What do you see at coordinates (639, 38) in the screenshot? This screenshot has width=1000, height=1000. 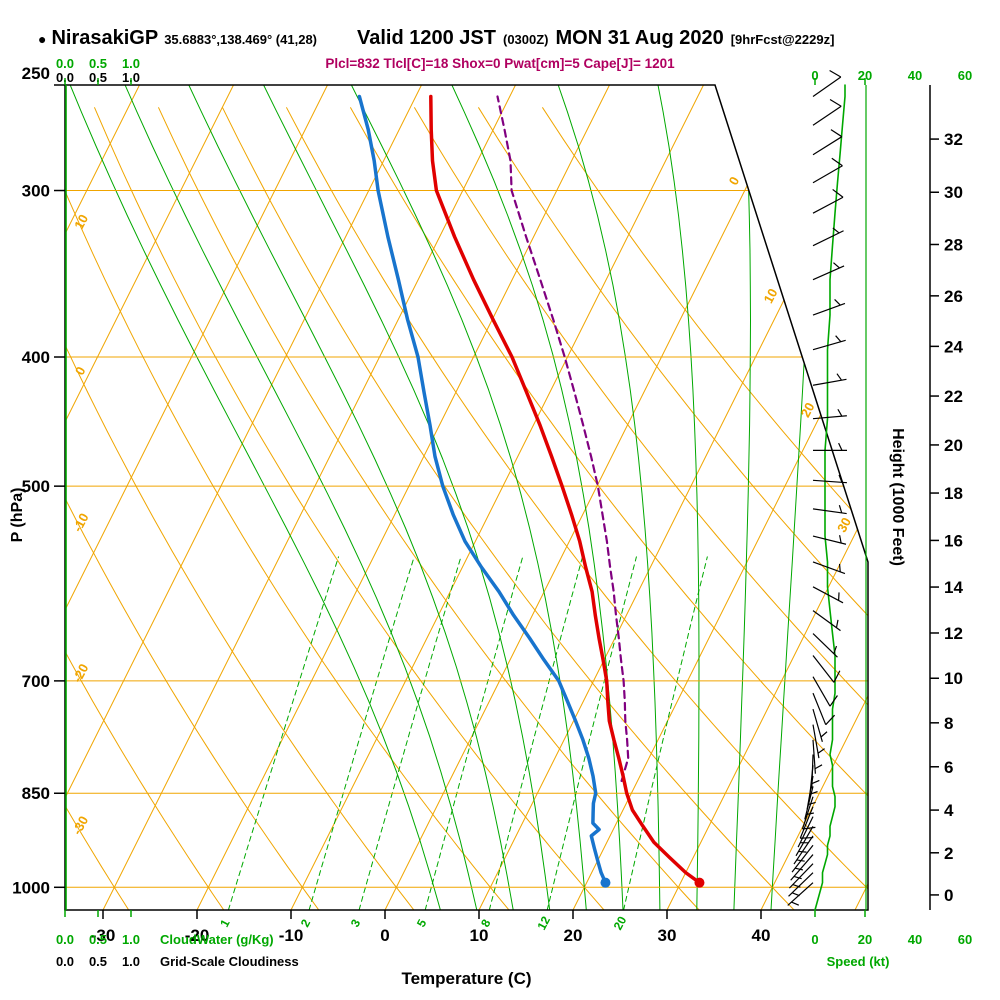 I see `valid-date: MON 31 Aug 2020` at bounding box center [639, 38].